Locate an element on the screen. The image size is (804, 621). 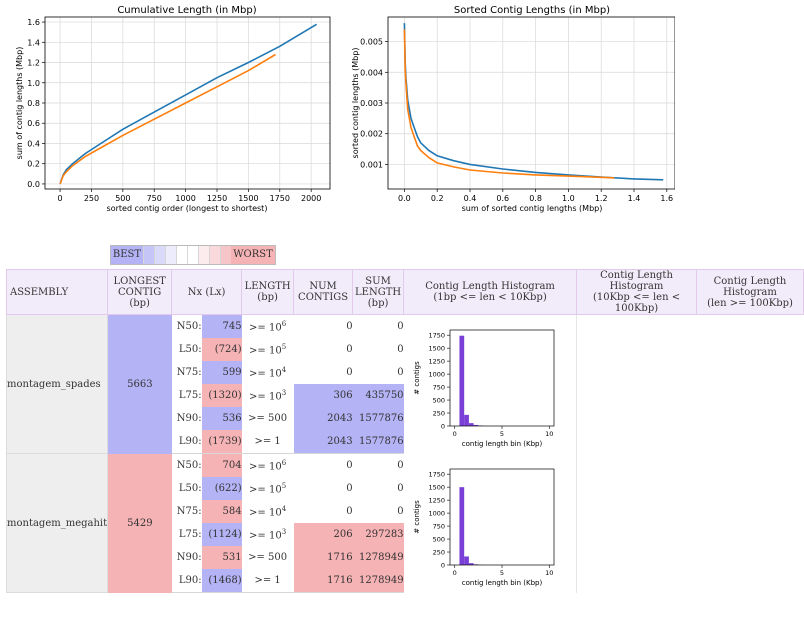
assembly-name: montagem_spades is located at coordinates (57, 384).